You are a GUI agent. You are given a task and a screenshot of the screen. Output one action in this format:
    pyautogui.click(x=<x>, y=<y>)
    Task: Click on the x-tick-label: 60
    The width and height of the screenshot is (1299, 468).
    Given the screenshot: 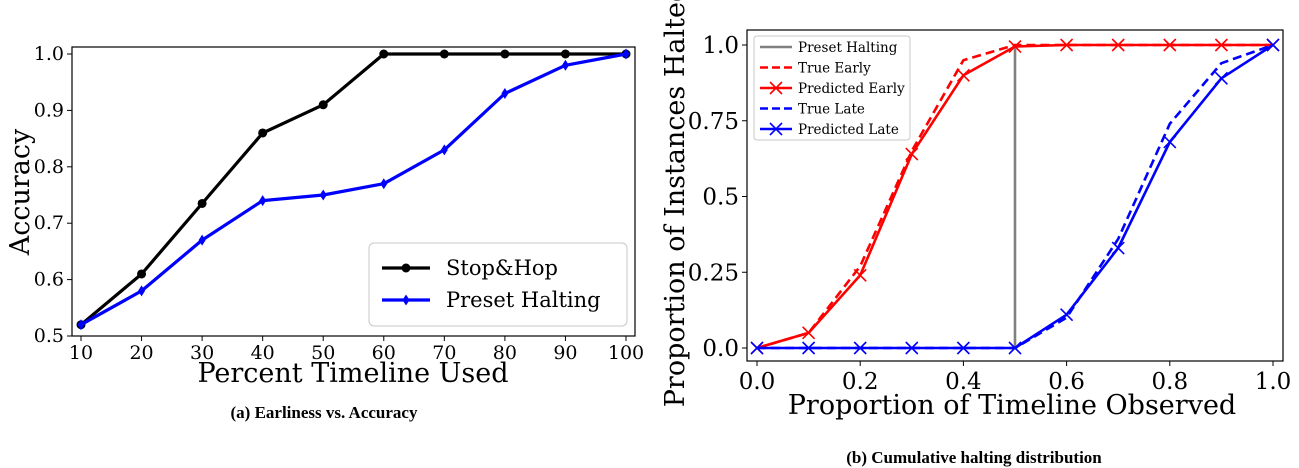 What is the action you would take?
    pyautogui.click(x=384, y=353)
    